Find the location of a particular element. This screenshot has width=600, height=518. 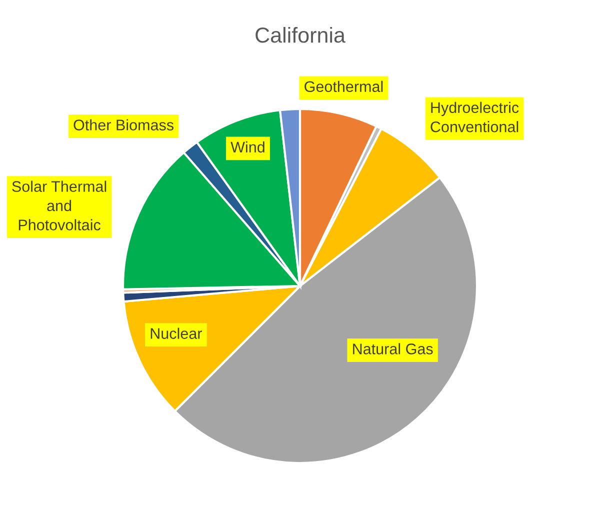

slice-label: Other Biomass is located at coordinates (124, 124).